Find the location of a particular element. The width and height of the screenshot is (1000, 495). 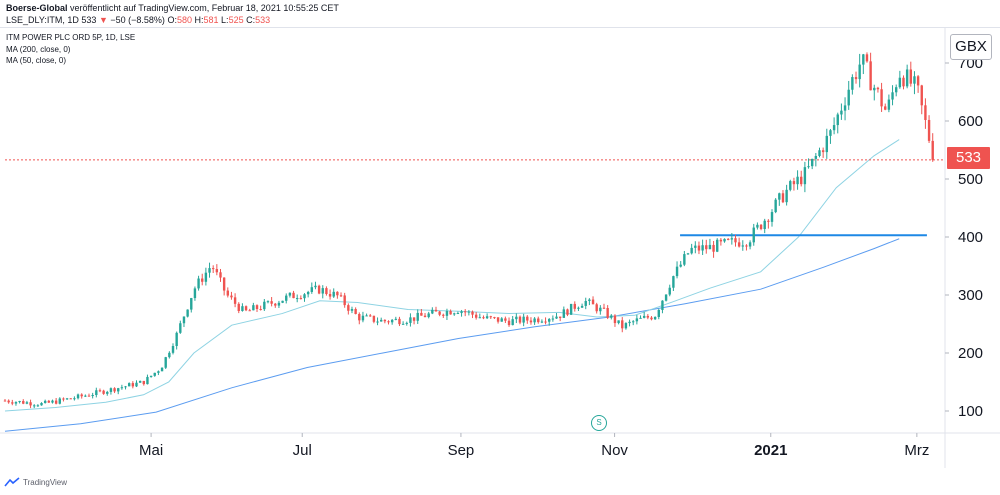

currency-button: GBX is located at coordinates (971, 47).